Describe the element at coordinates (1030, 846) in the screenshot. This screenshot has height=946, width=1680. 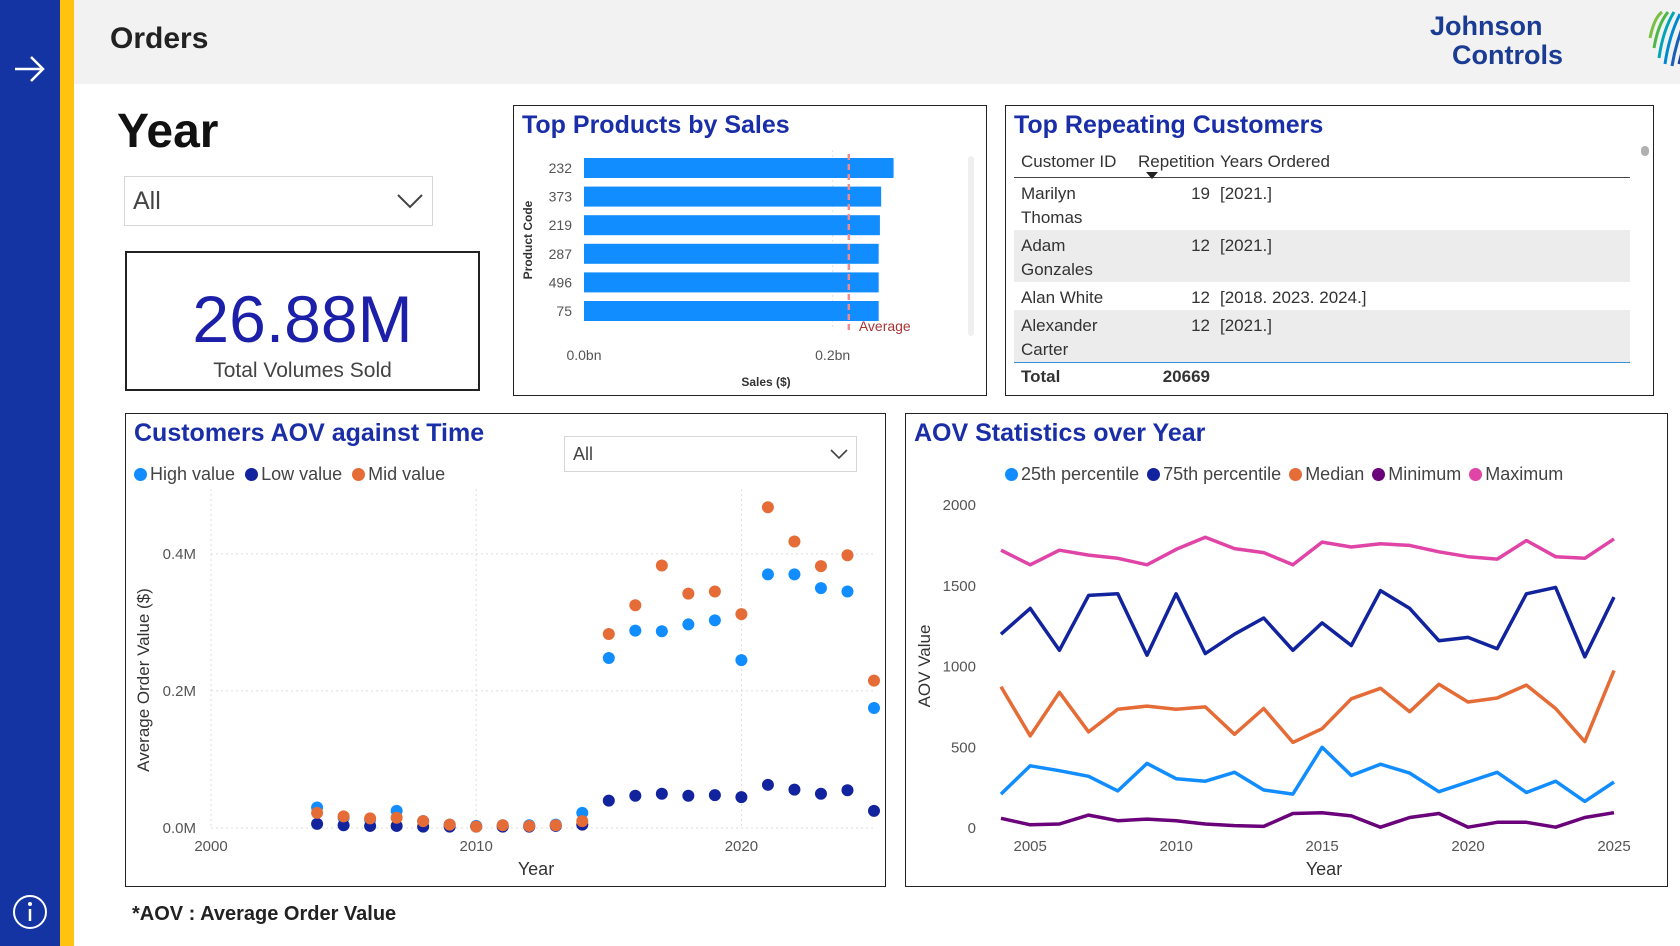
I see `x-tick-label: 2005` at that location.